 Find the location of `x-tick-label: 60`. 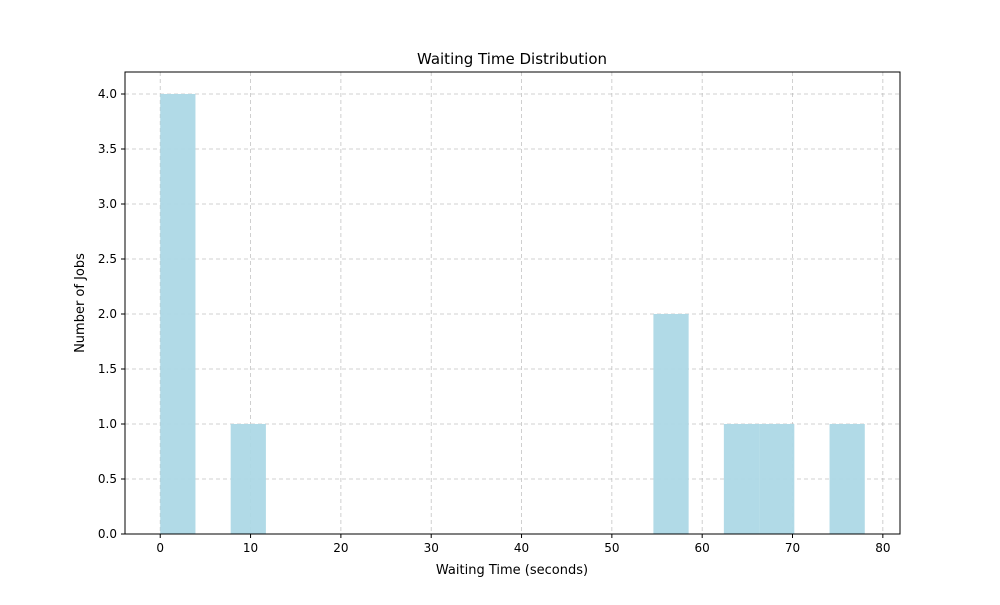

x-tick-label: 60 is located at coordinates (702, 548).